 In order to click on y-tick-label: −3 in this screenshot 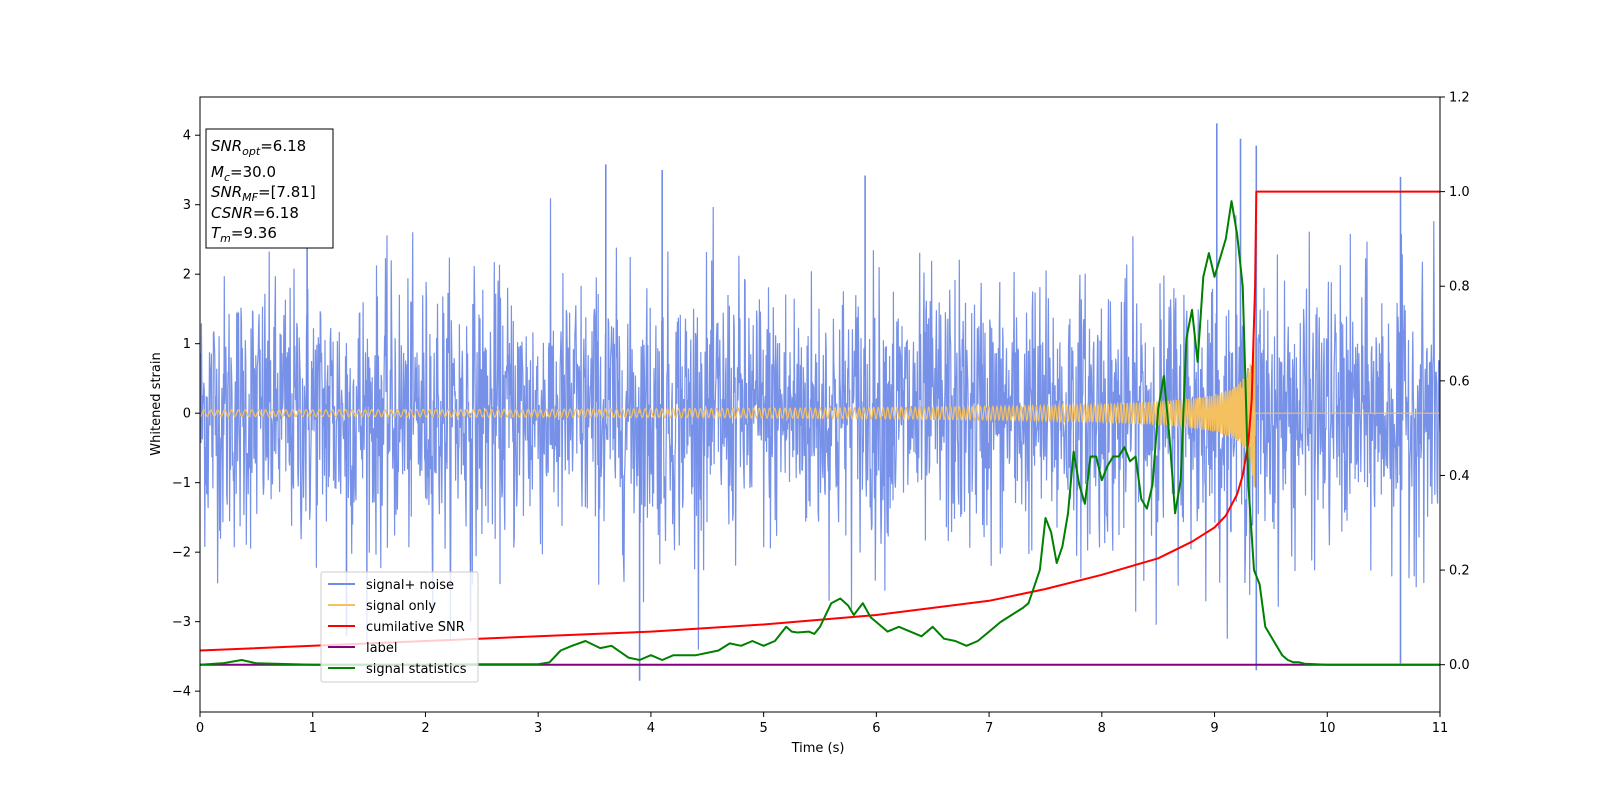, I will do `click(181, 622)`.